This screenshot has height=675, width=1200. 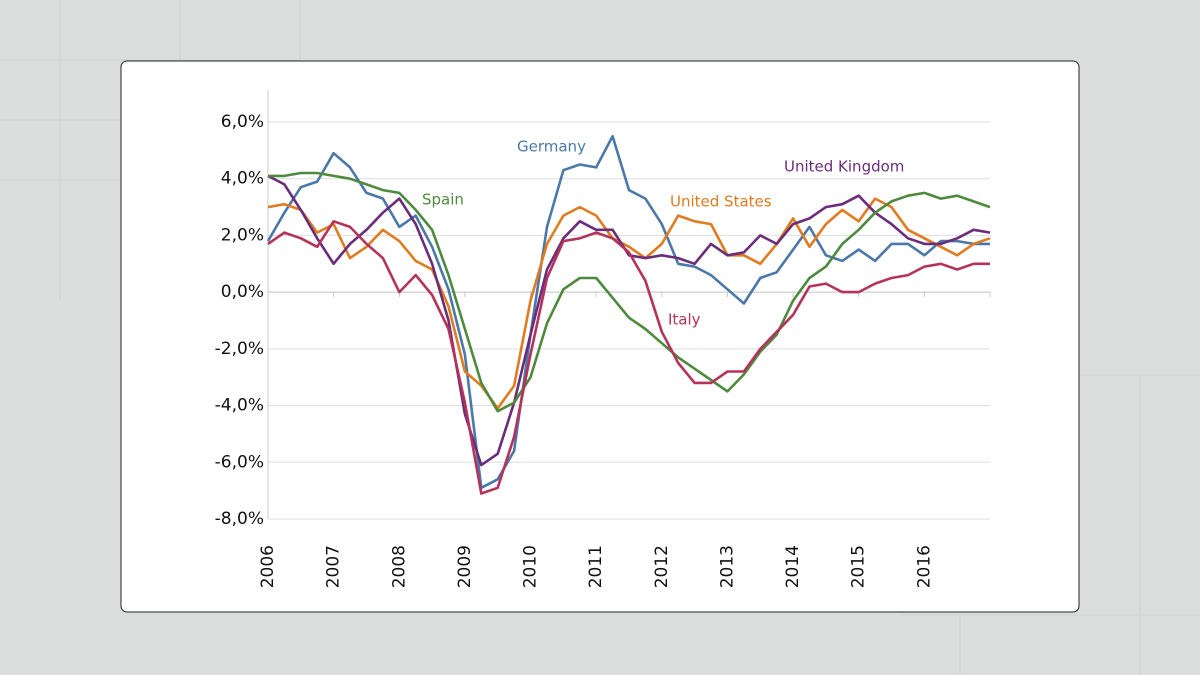 What do you see at coordinates (551, 147) in the screenshot?
I see `series-label: Germany` at bounding box center [551, 147].